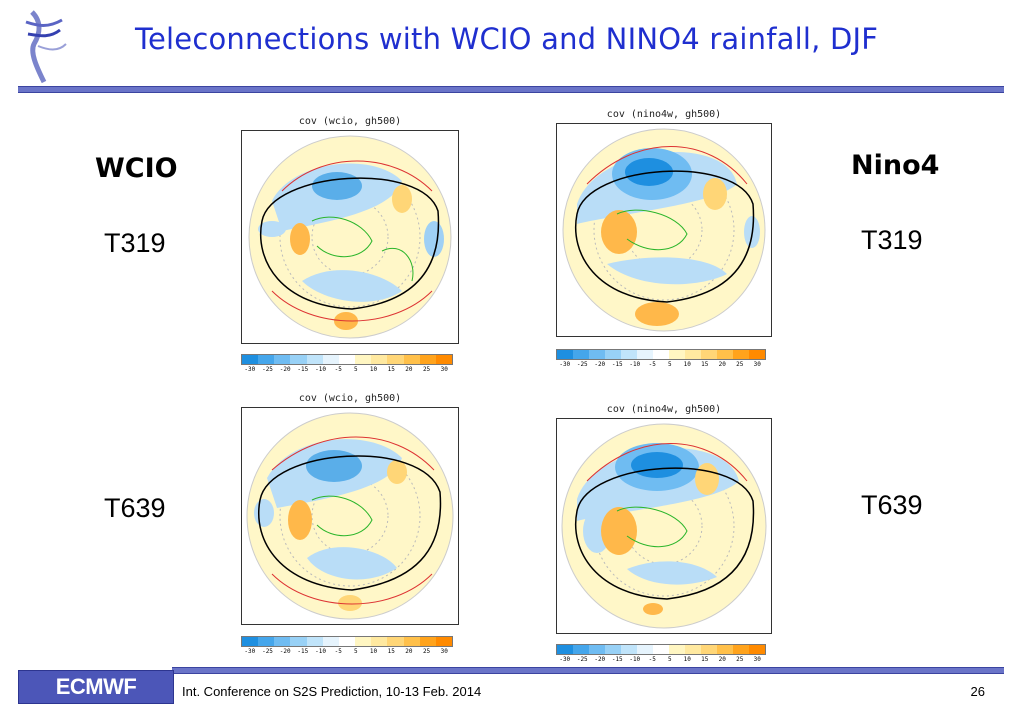  I want to click on page-number: 26, so click(977, 691).